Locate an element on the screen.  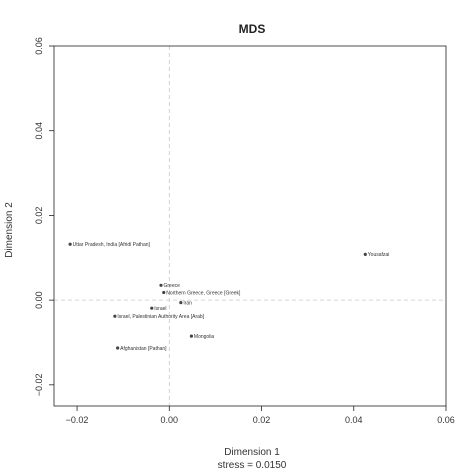
x-tick-label: 0.00 is located at coordinates (170, 420).